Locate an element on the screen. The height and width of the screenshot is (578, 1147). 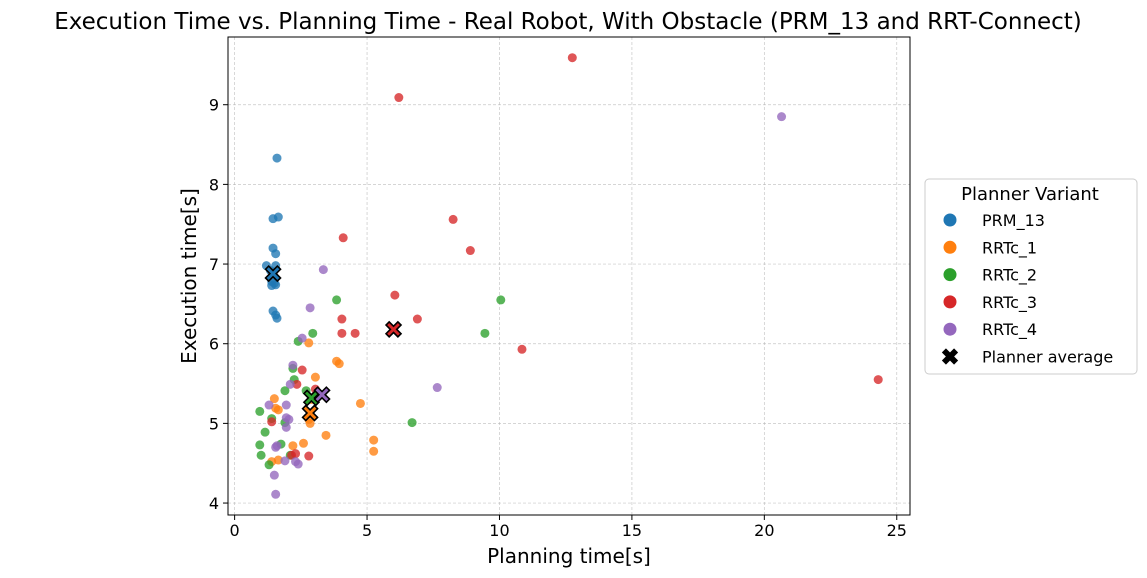
x-tick-label: 25 is located at coordinates (897, 530).